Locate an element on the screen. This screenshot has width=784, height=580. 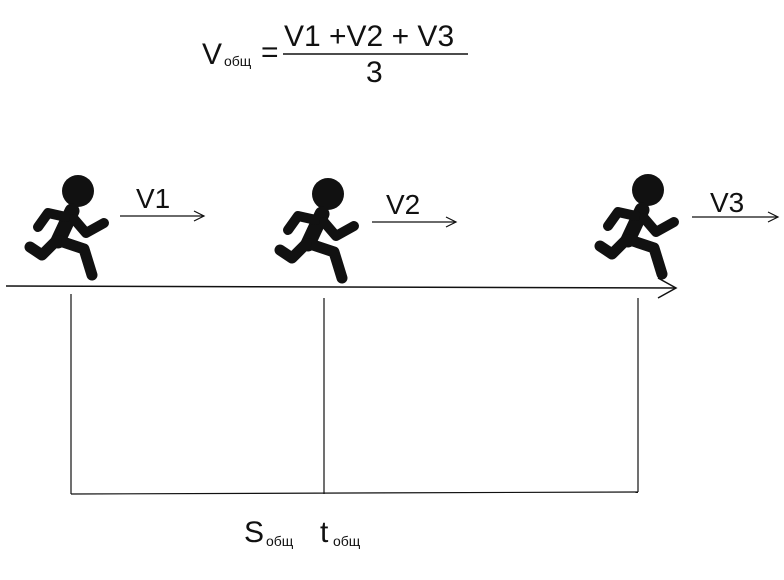
total-distance-label: S is located at coordinates (254, 532).